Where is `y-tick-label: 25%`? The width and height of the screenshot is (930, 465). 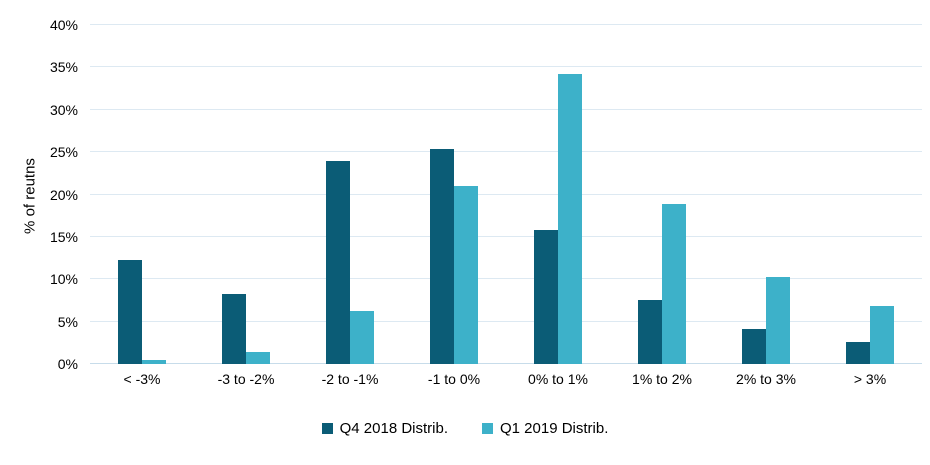
y-tick-label: 25% is located at coordinates (63, 152).